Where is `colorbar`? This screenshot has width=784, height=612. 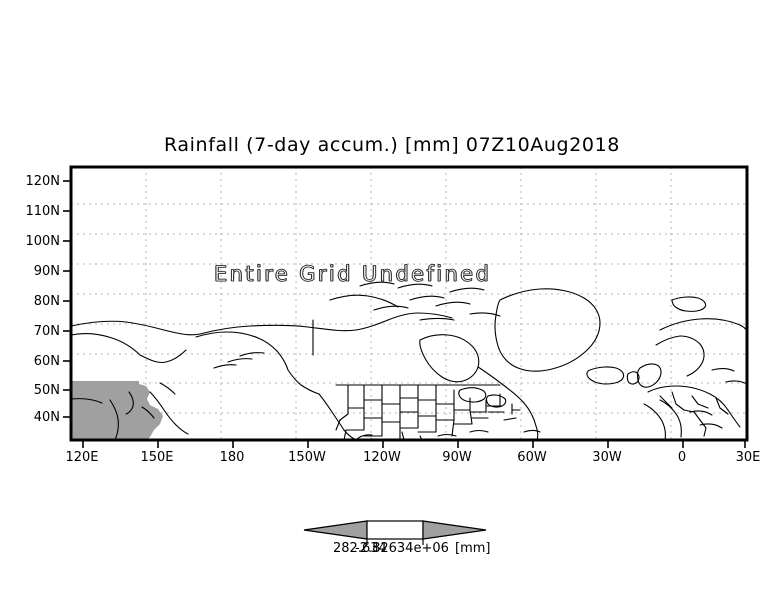
colorbar is located at coordinates (395, 532).